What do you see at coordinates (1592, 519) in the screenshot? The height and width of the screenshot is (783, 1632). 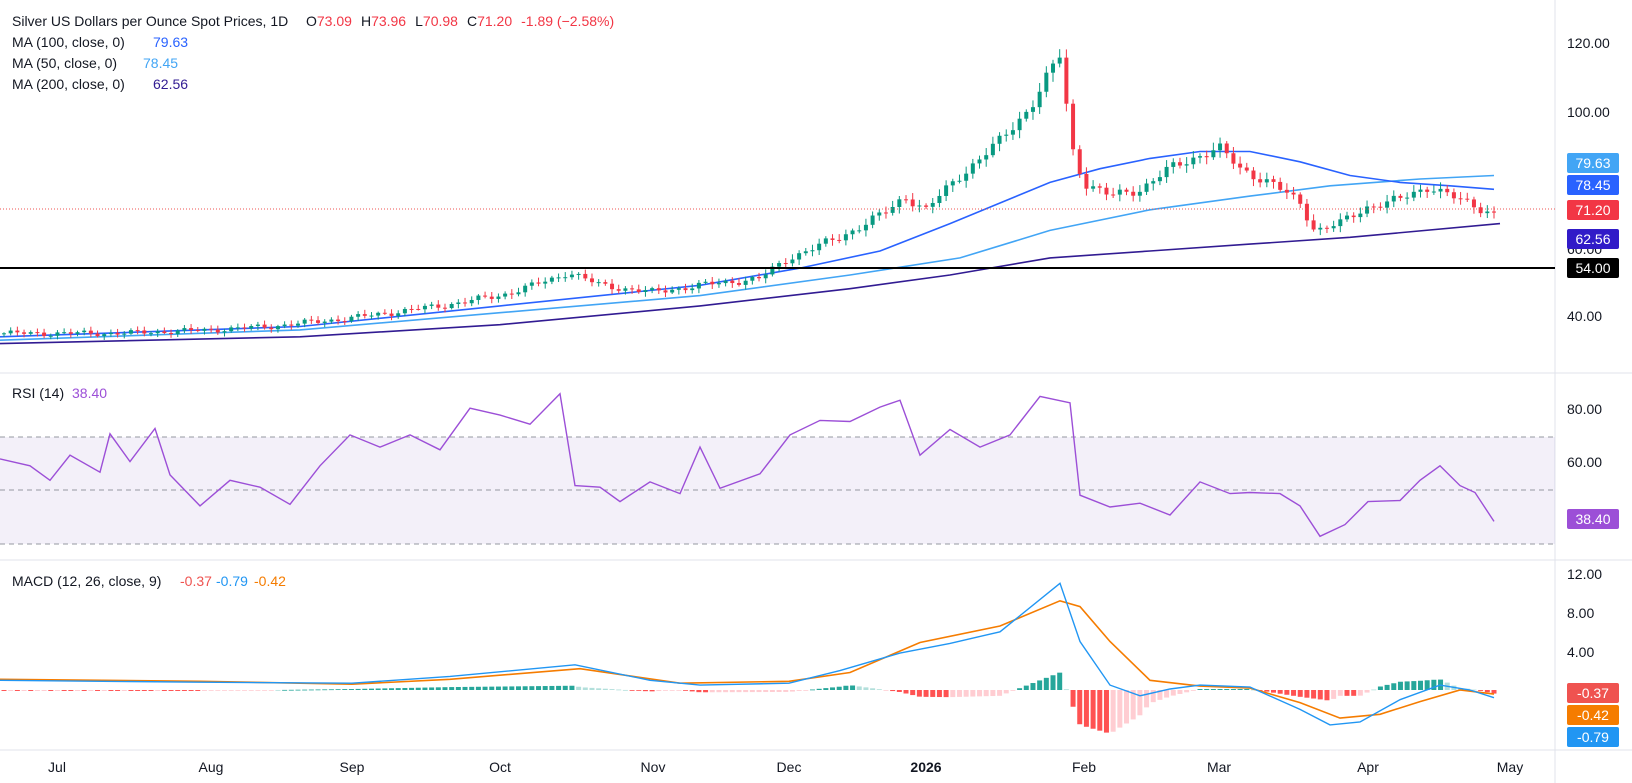 I see `svg-text: 38.40` at bounding box center [1592, 519].